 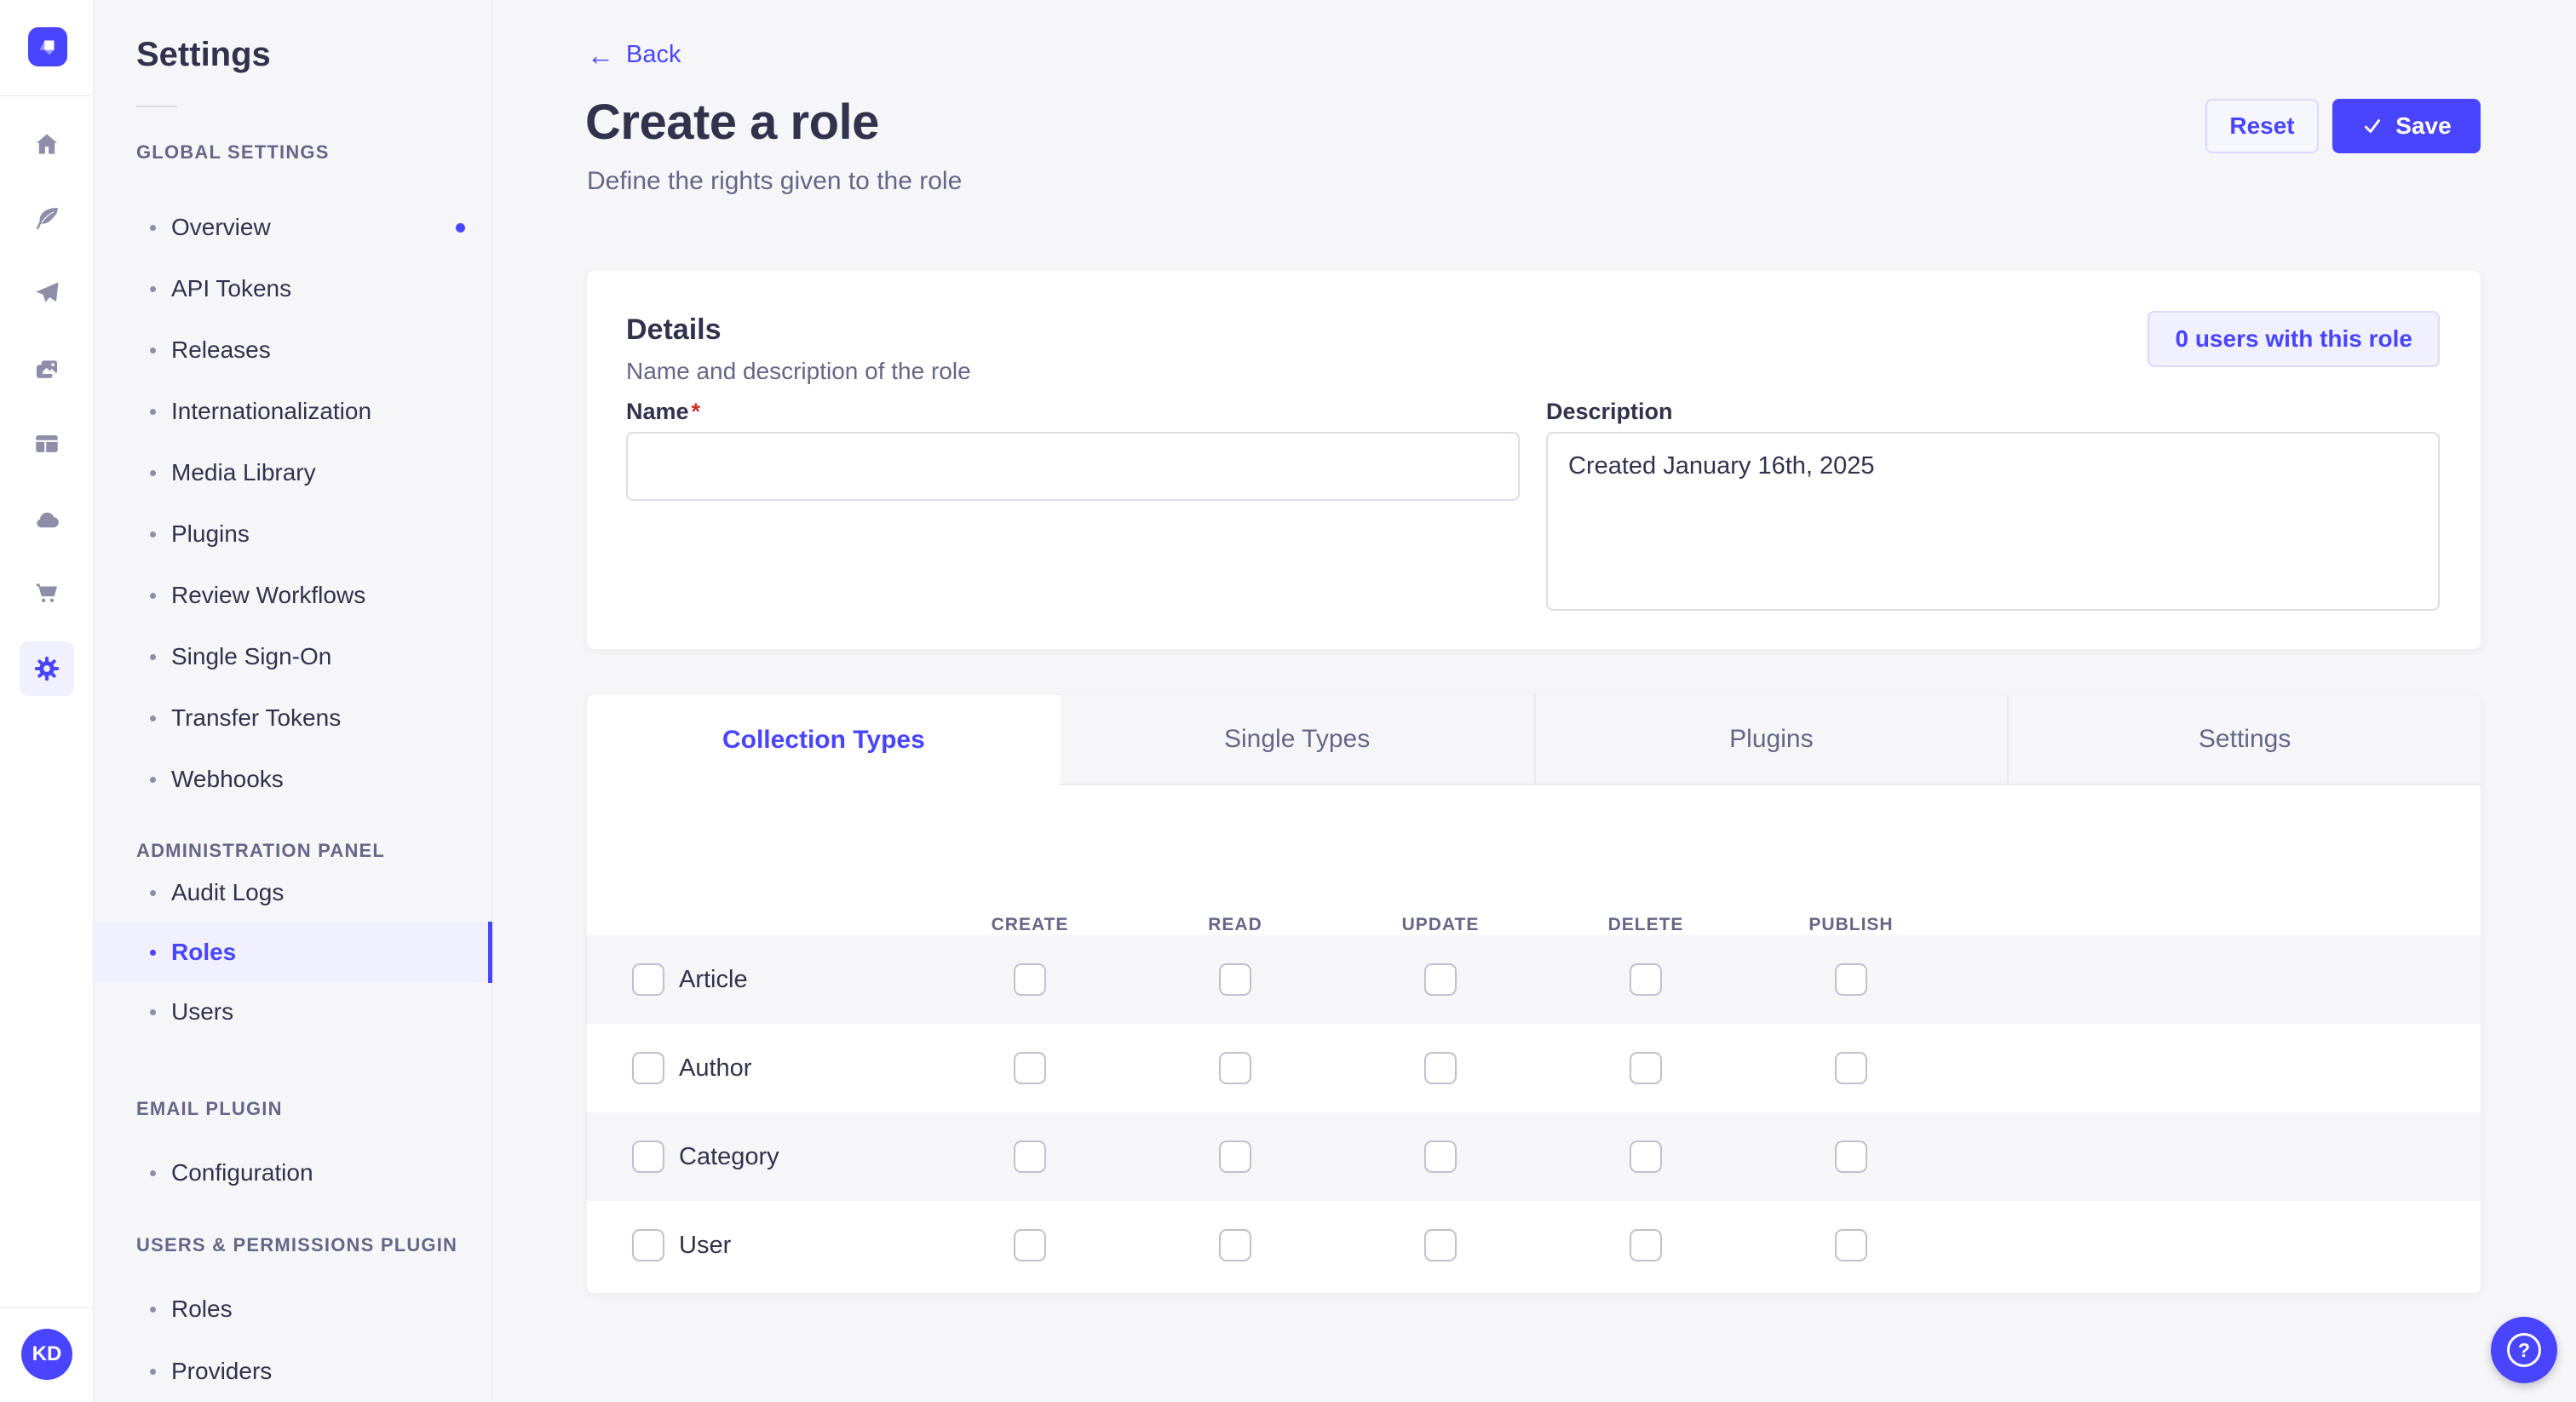 I want to click on back-label: Back, so click(x=653, y=54).